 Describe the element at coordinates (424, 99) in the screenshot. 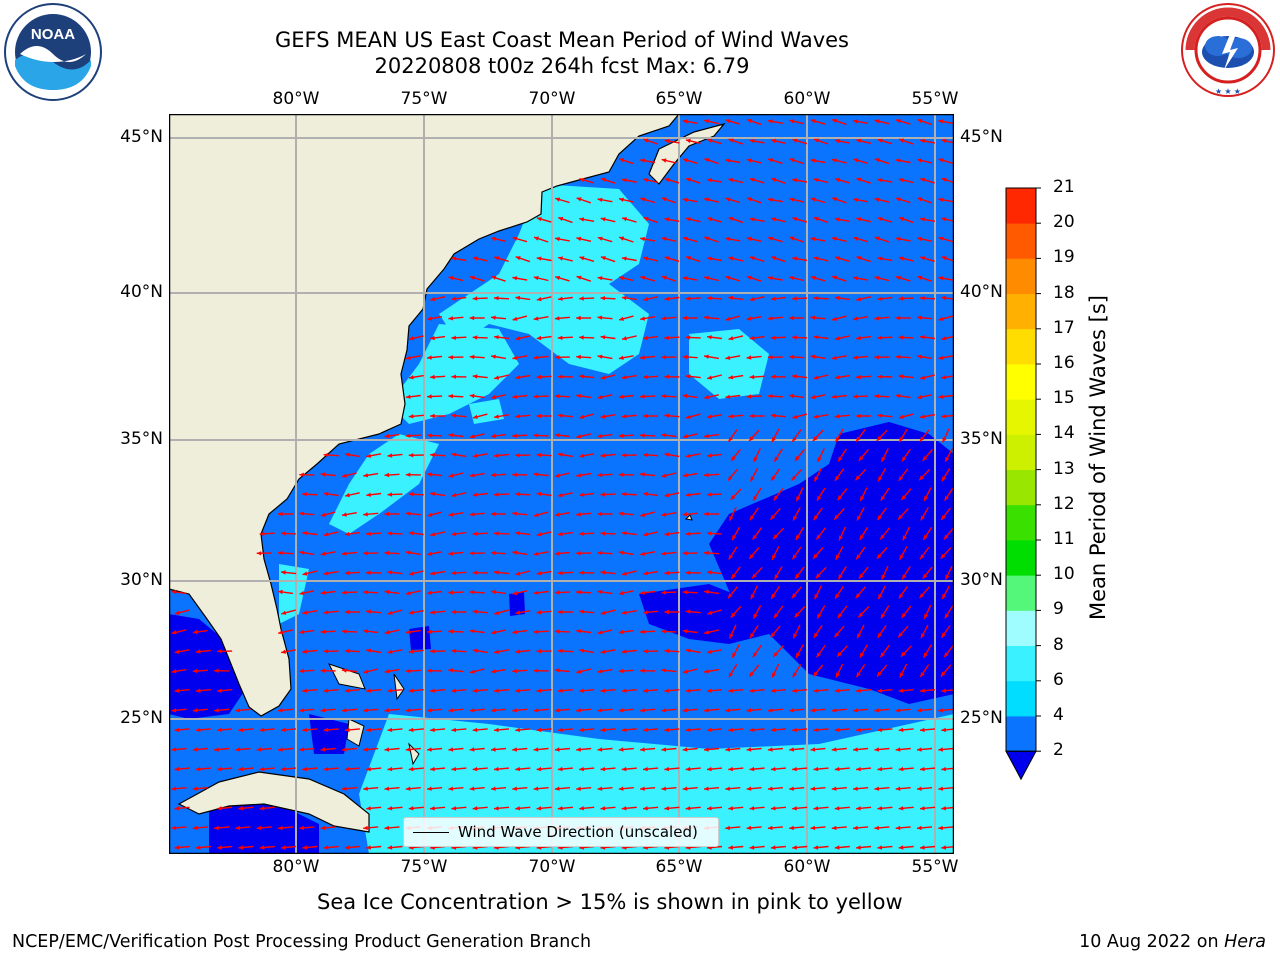

I see `lon-label-top-75w: 75°W` at that location.